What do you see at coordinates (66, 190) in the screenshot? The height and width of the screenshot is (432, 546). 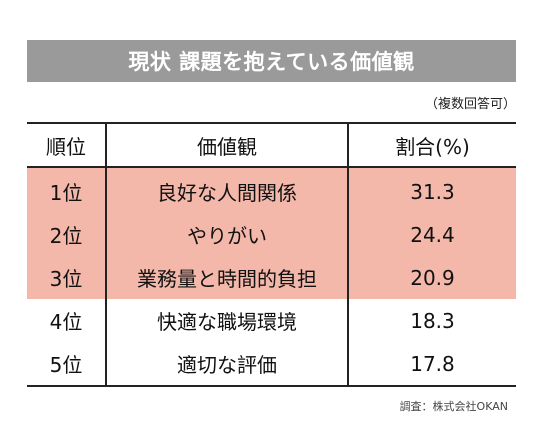 I see `rank-cell: 1位` at bounding box center [66, 190].